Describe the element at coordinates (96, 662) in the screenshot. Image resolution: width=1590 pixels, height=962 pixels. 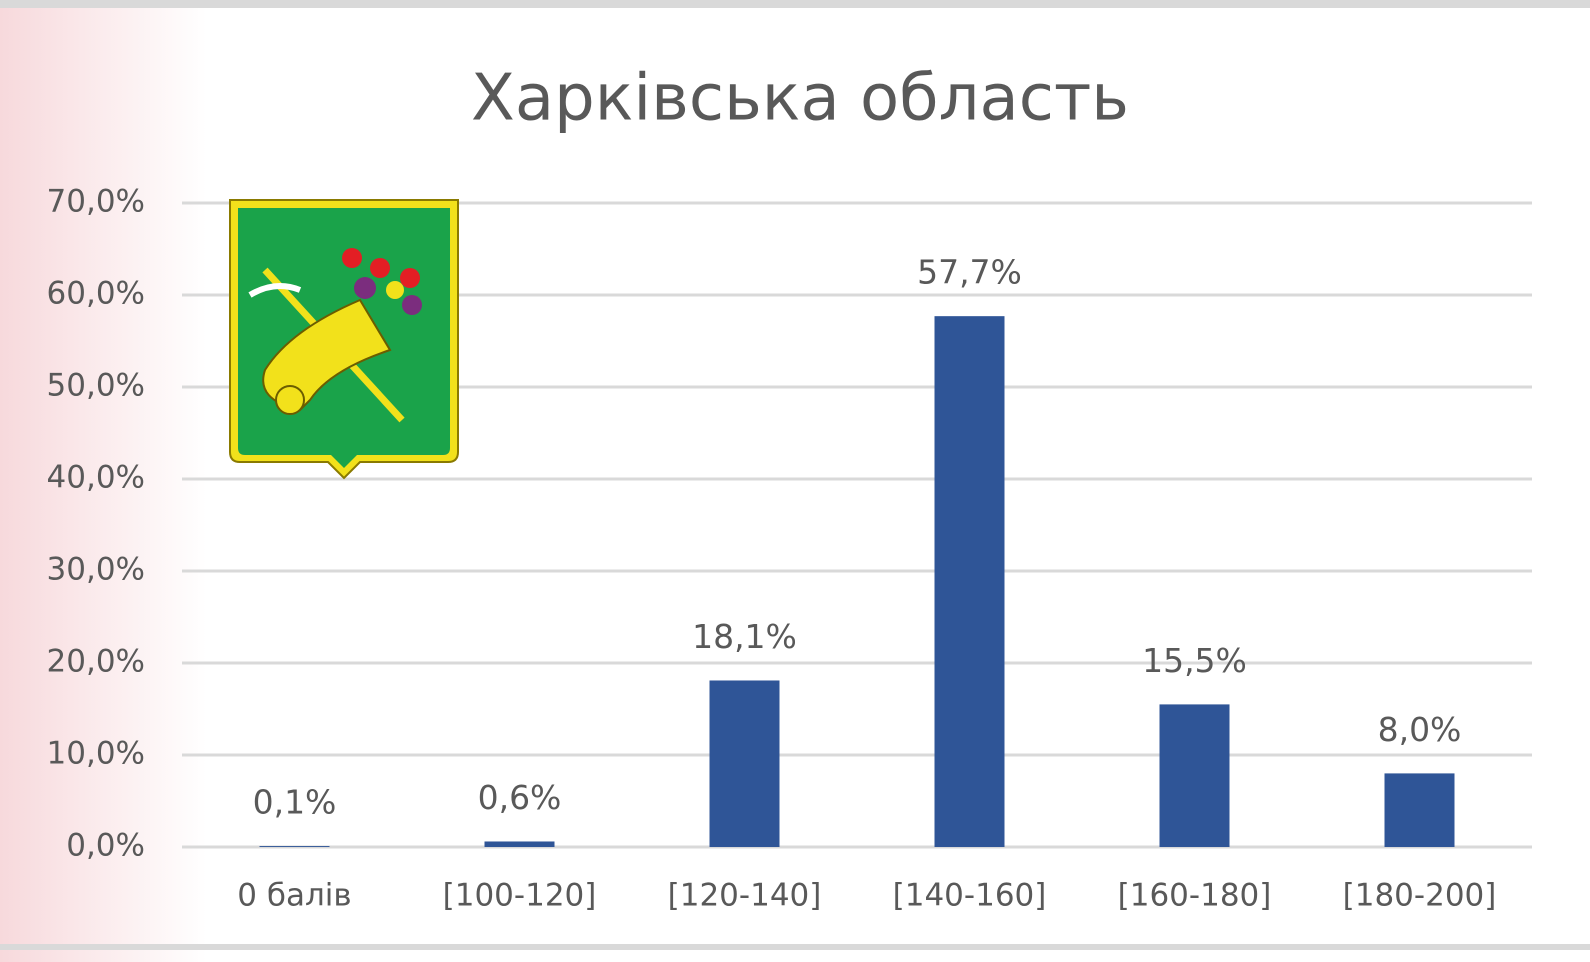
I see `y-tick-label: 20,0%` at that location.